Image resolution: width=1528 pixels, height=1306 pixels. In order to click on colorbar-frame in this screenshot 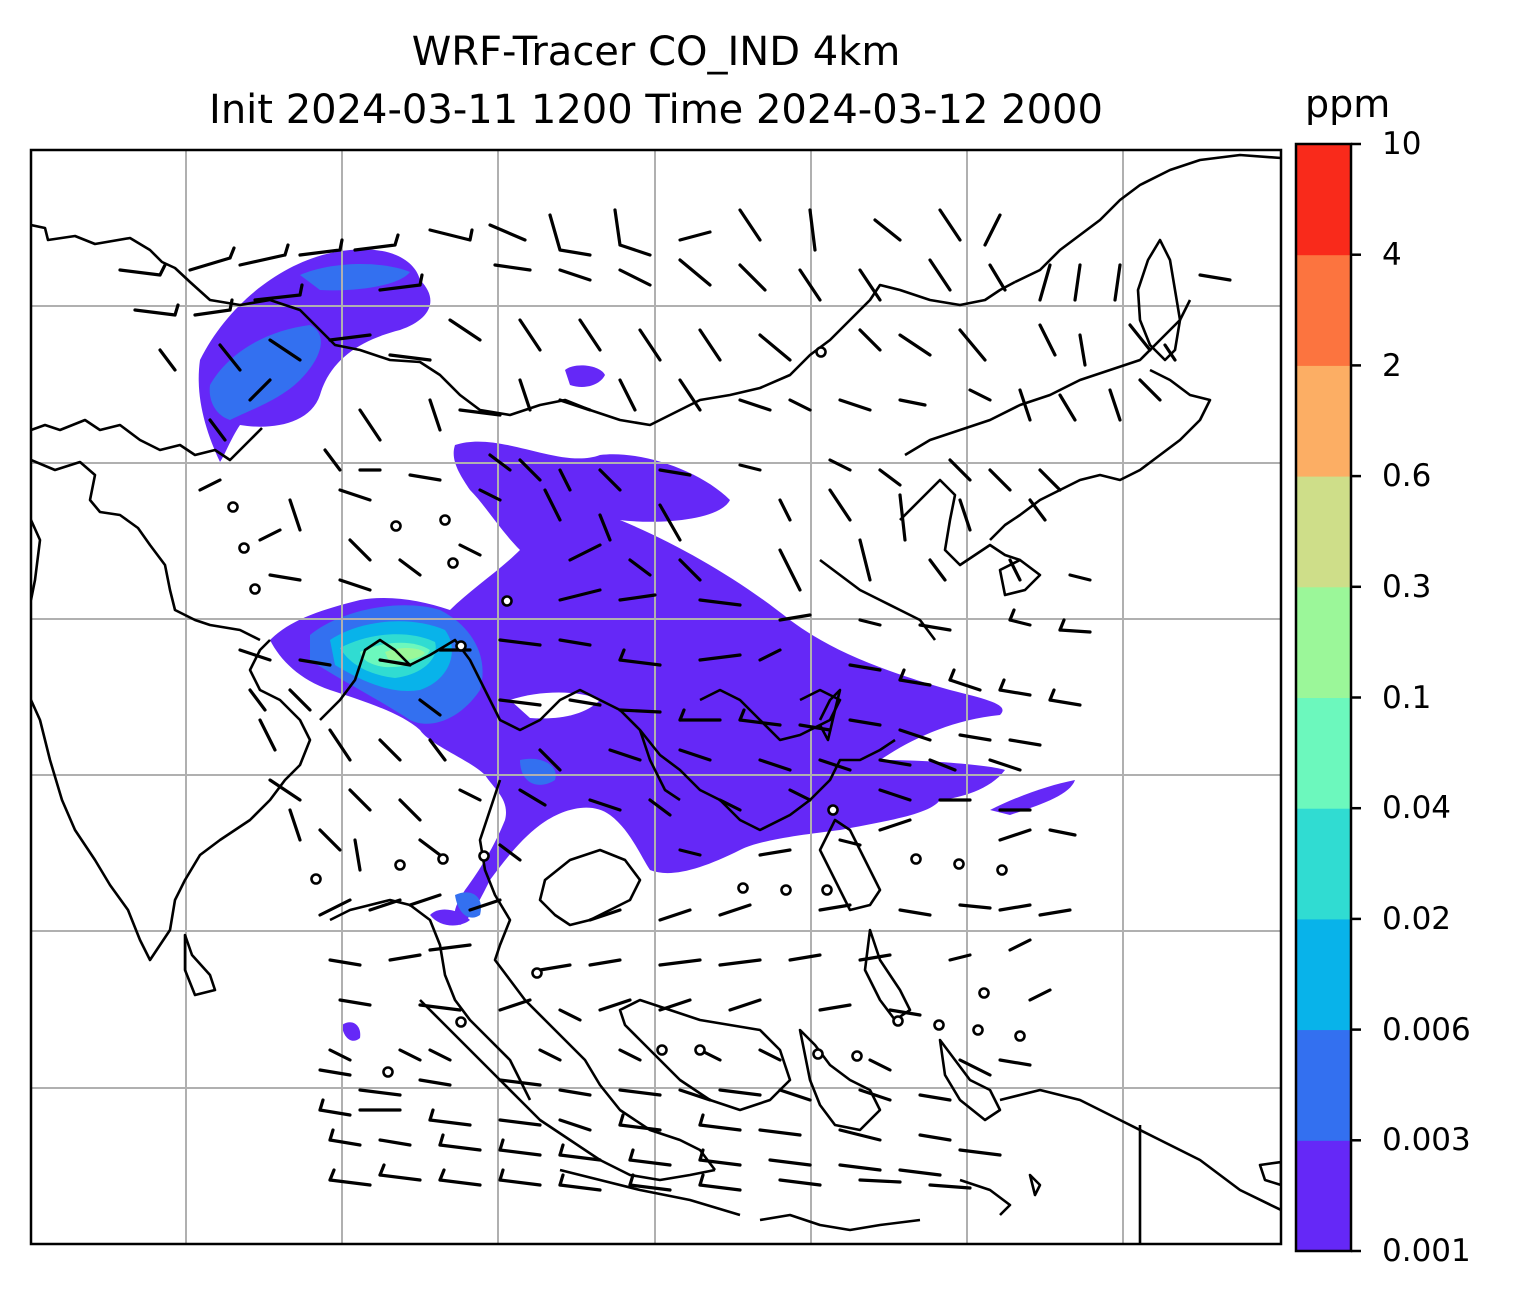, I will do `click(1323, 697)`.